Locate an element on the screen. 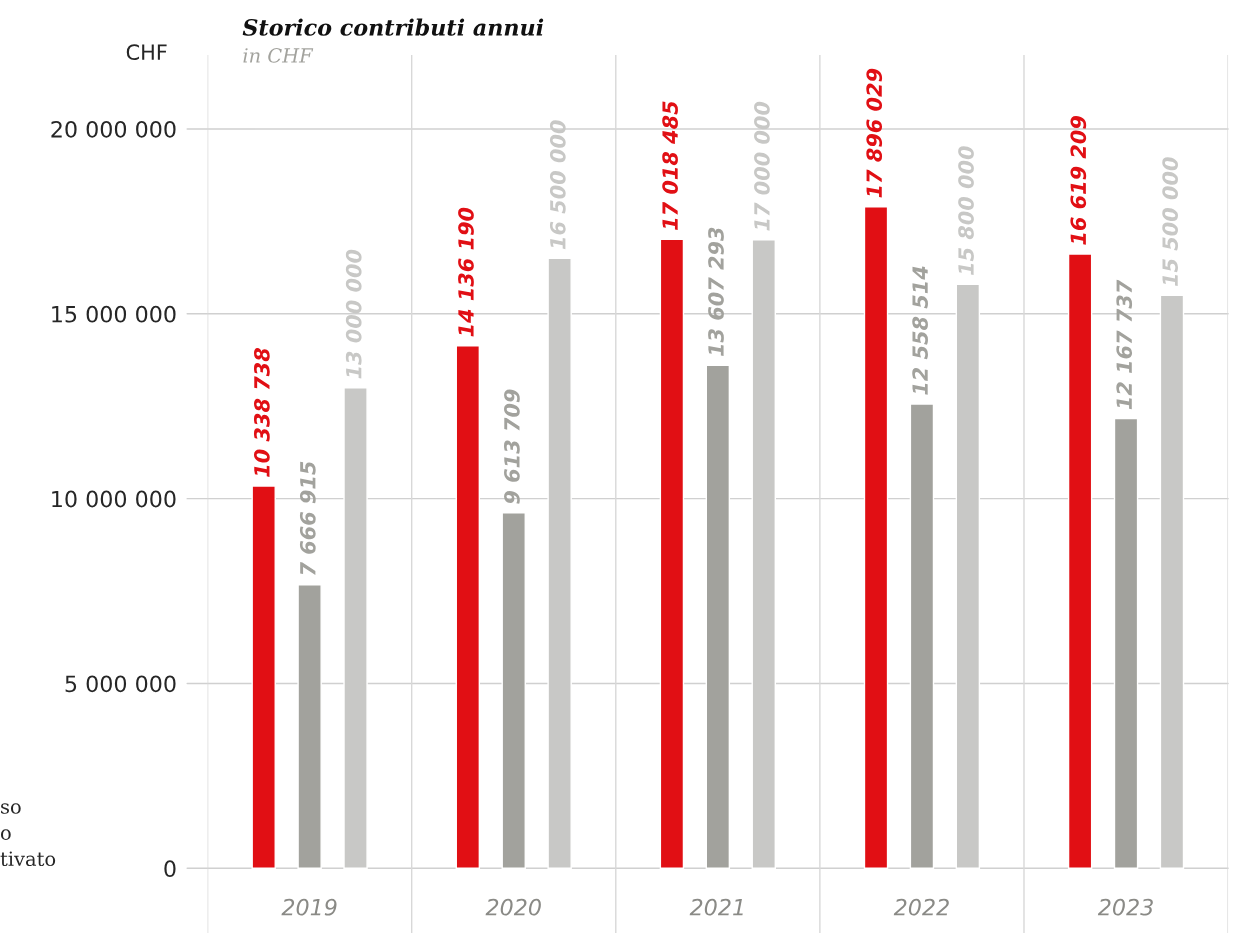 This screenshot has height=933, width=1243. data-label: 17 896 029 is located at coordinates (874, 133).